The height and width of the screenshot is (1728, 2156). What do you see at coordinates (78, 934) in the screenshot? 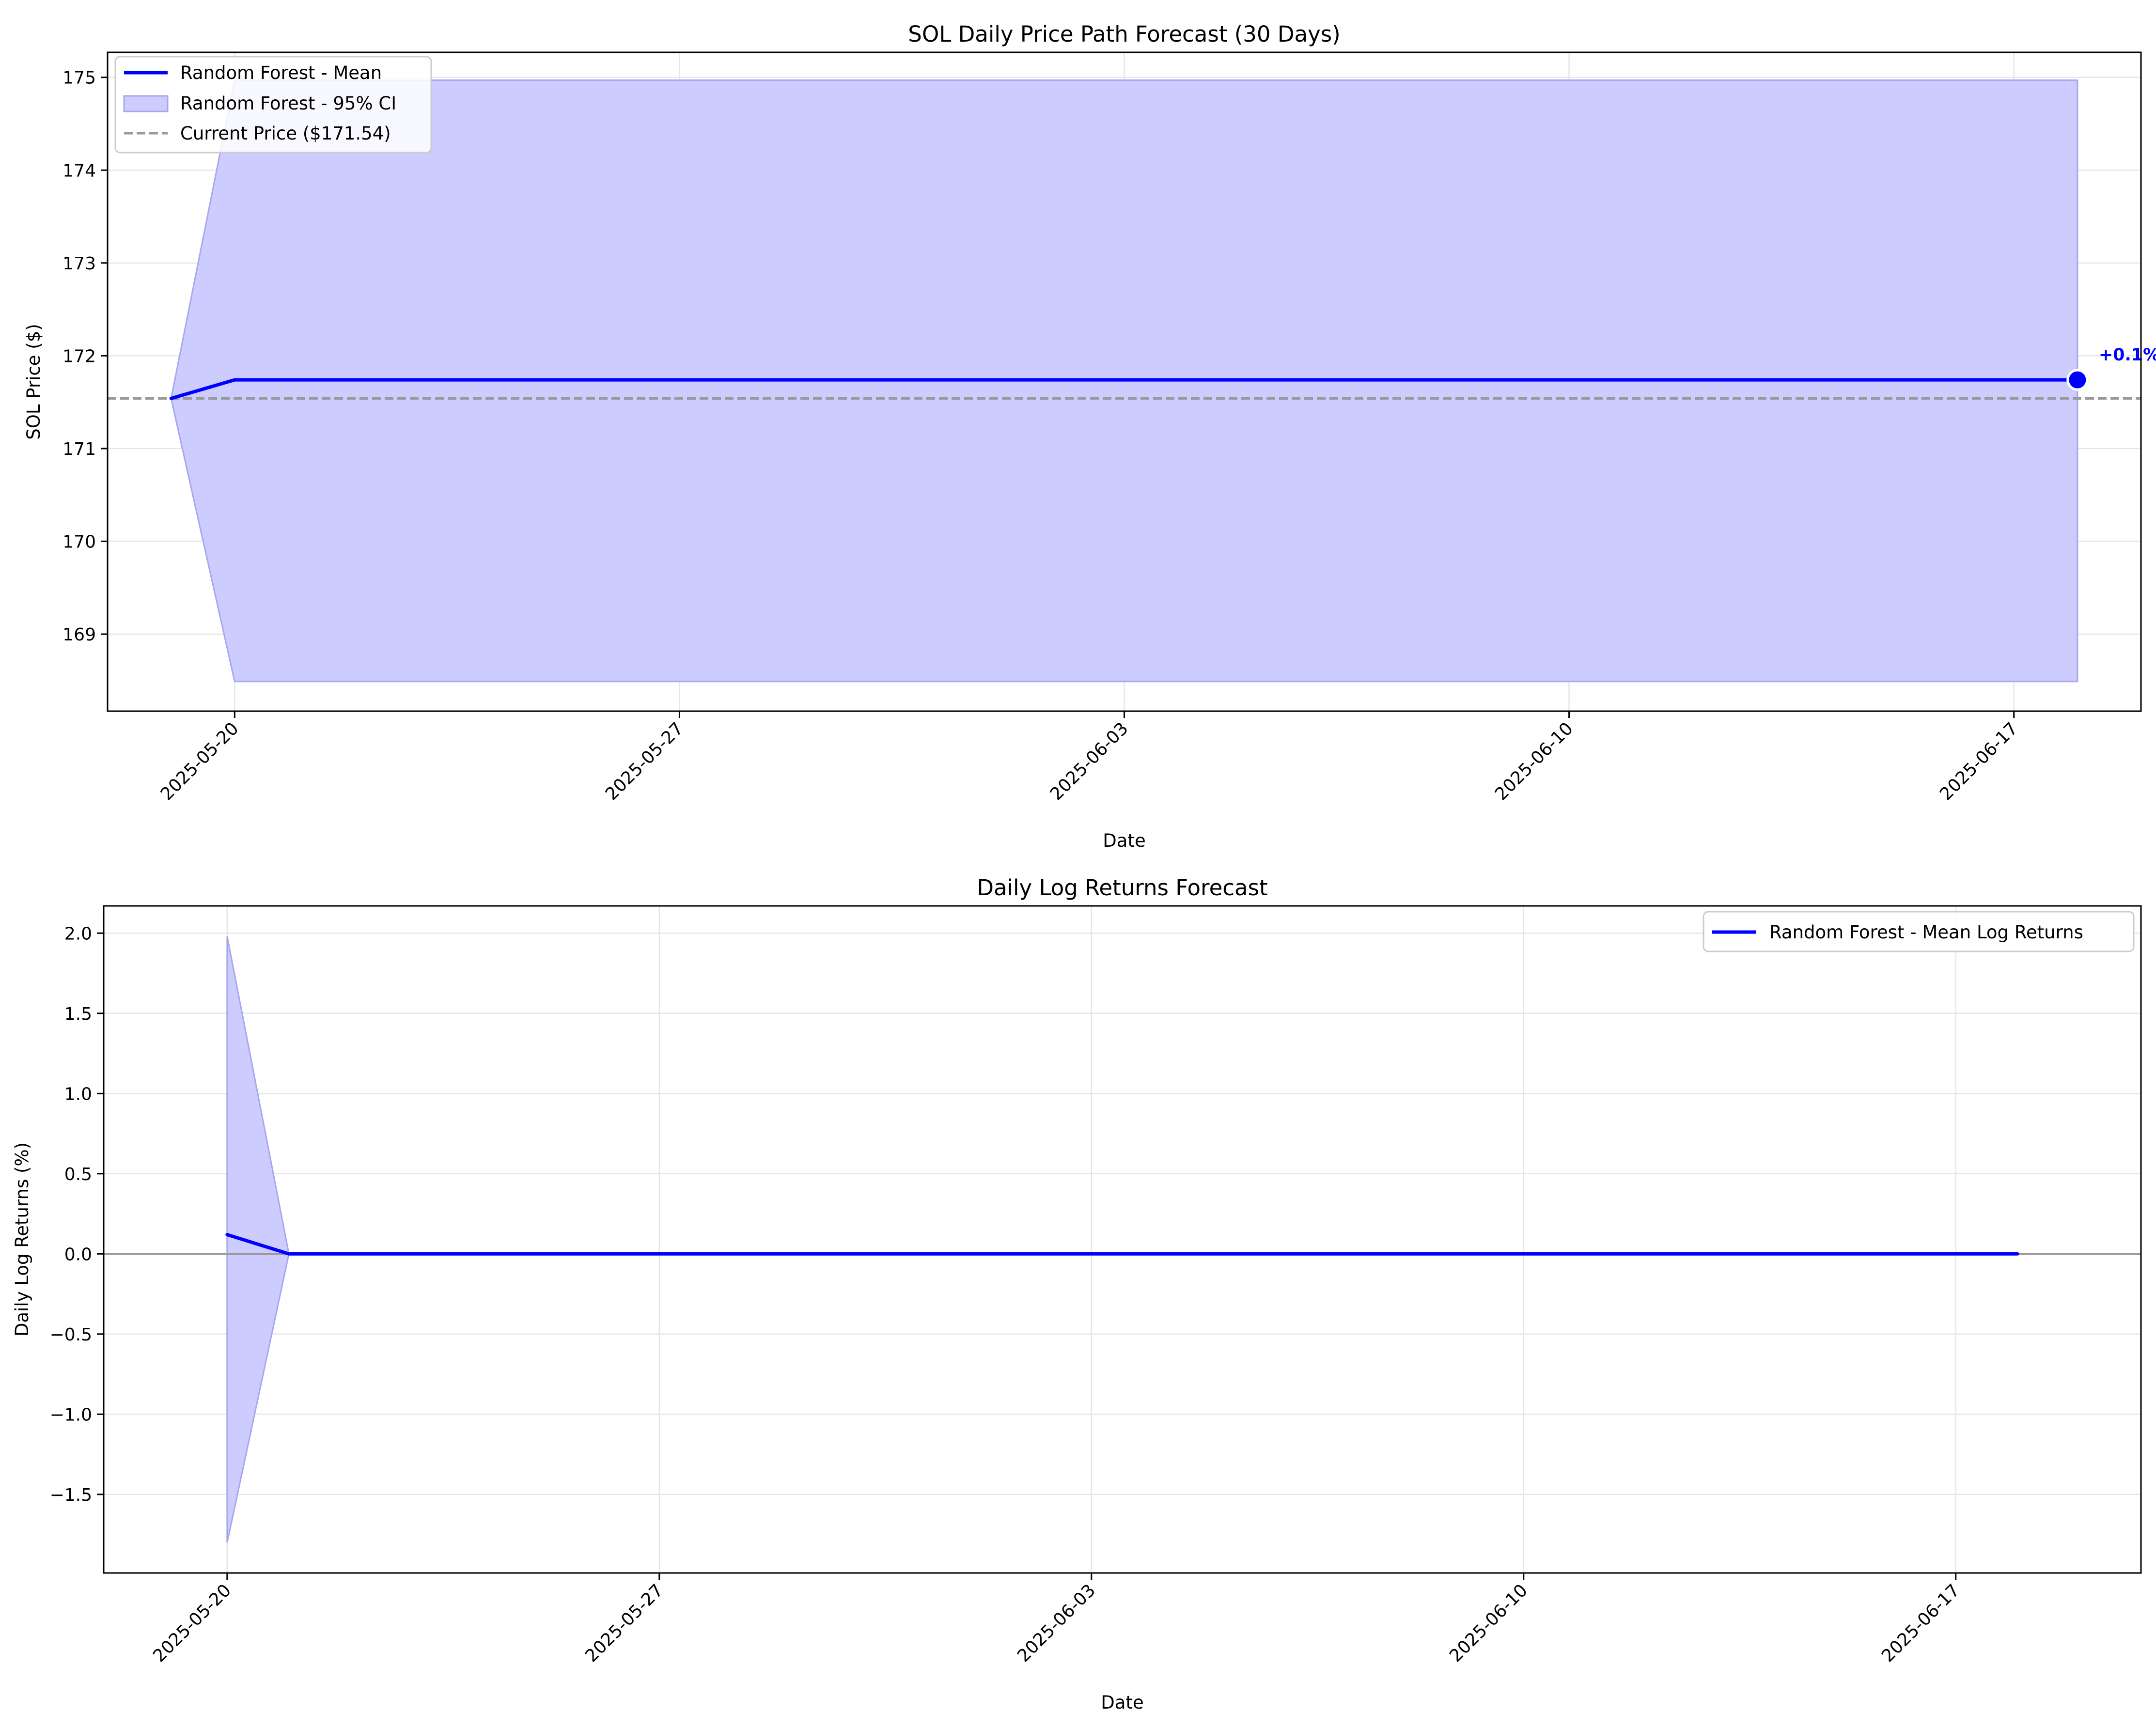
I see `y-tick-label: 2.0` at bounding box center [78, 934].